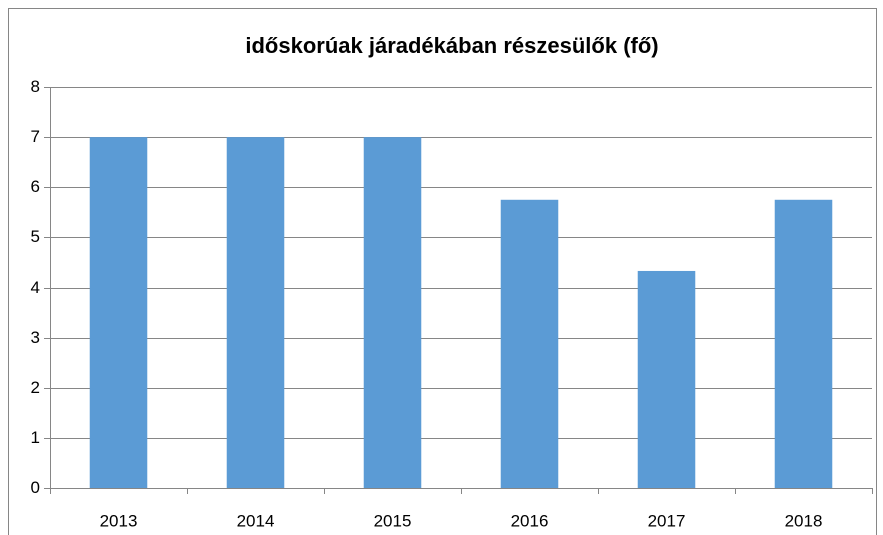 The height and width of the screenshot is (535, 883). I want to click on x-tick-label: 2016, so click(530, 520).